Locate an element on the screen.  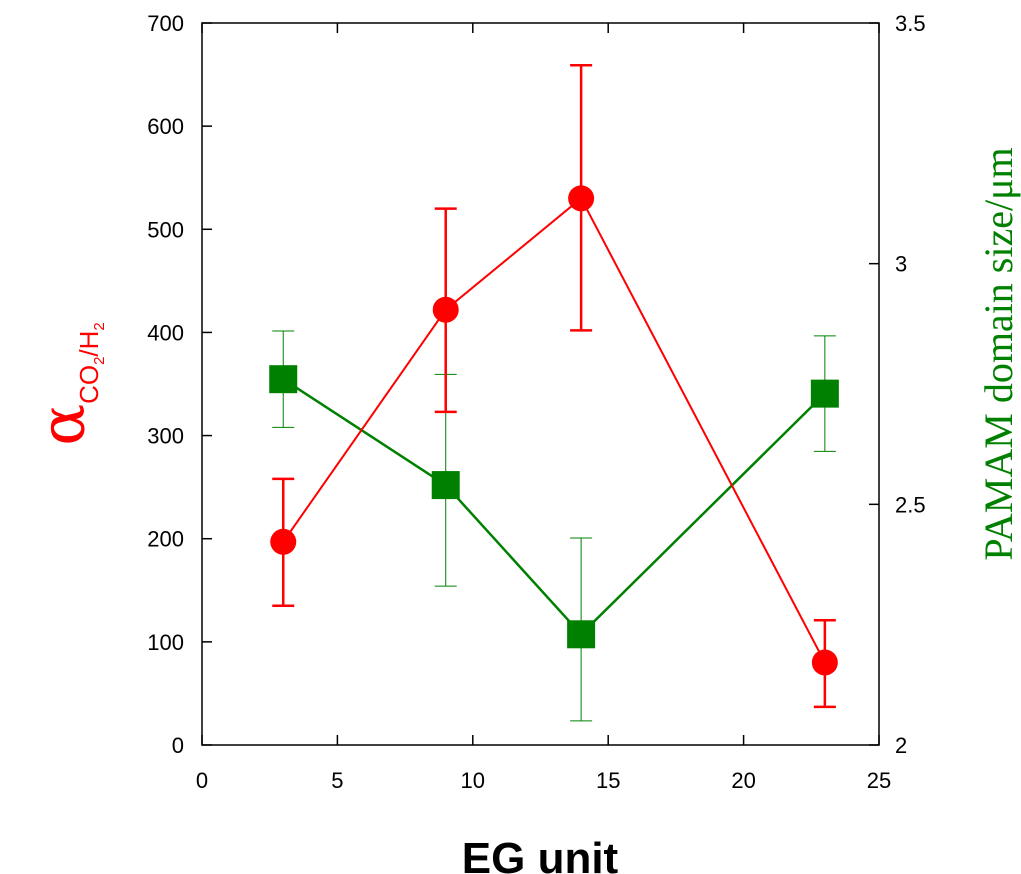
y-tick-label: 100 is located at coordinates (165, 642).